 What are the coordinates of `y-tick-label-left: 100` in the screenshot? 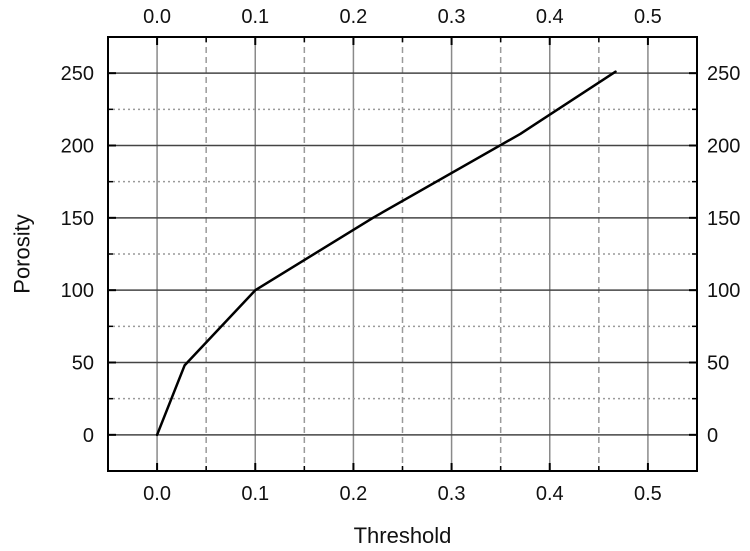 It's located at (77, 291).